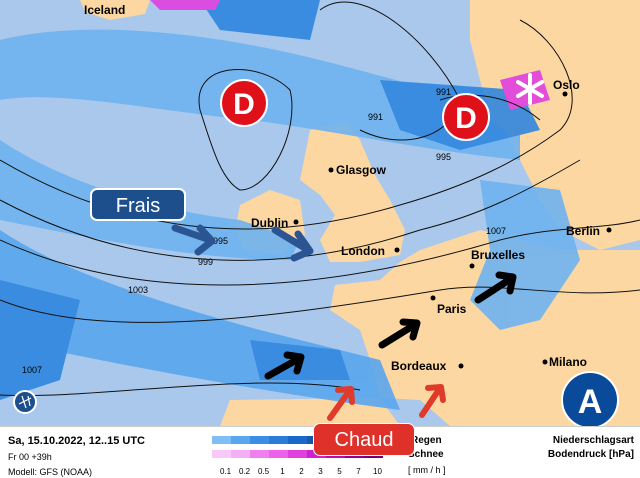 This screenshot has height=478, width=640. Describe the element at coordinates (498, 255) in the screenshot. I see `city-label: Bruxelles` at that location.